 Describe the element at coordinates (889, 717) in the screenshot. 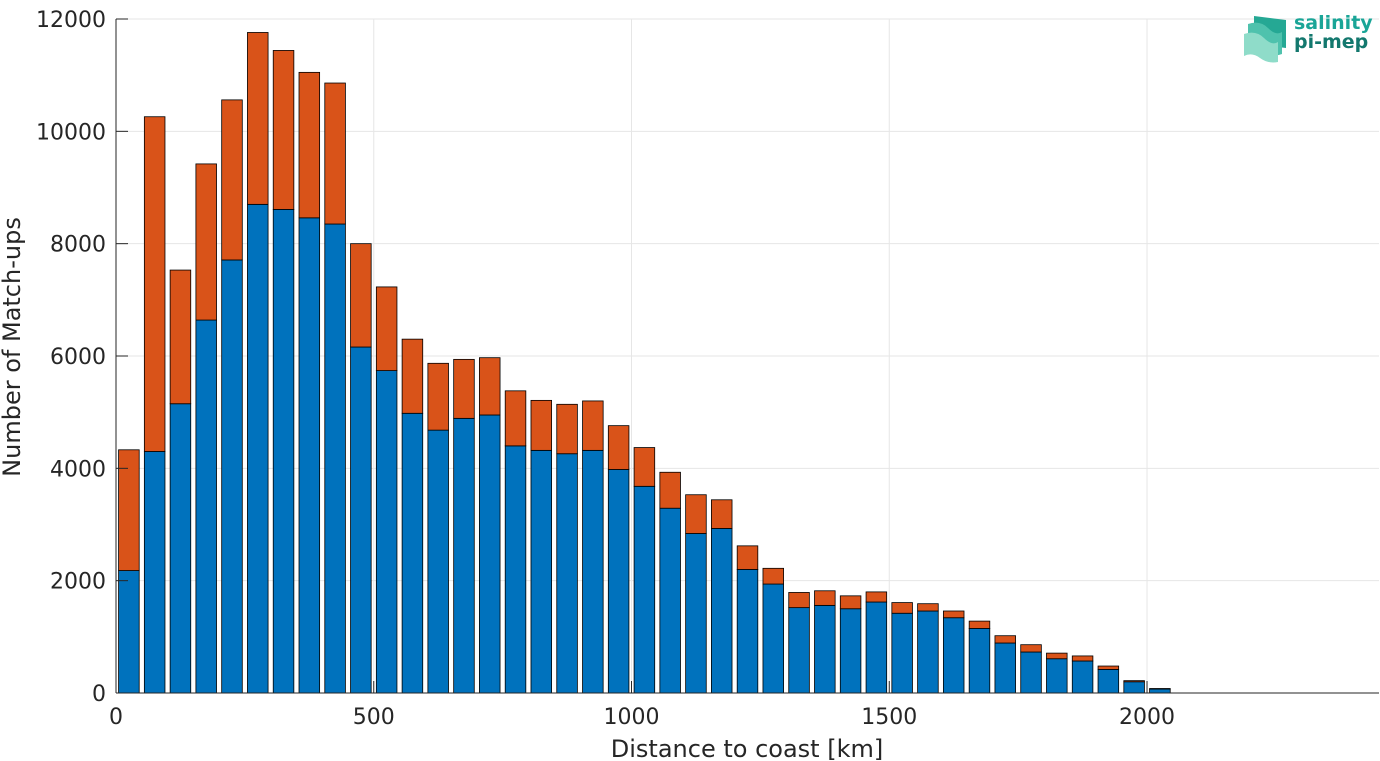

I see `x-tick-label: 1500` at that location.